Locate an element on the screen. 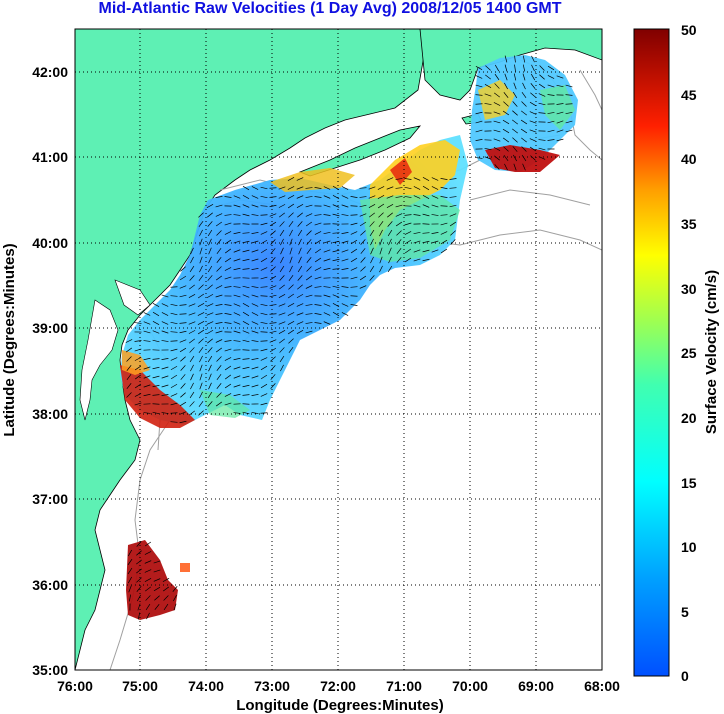  colorbar-scale is located at coordinates (651, 352).